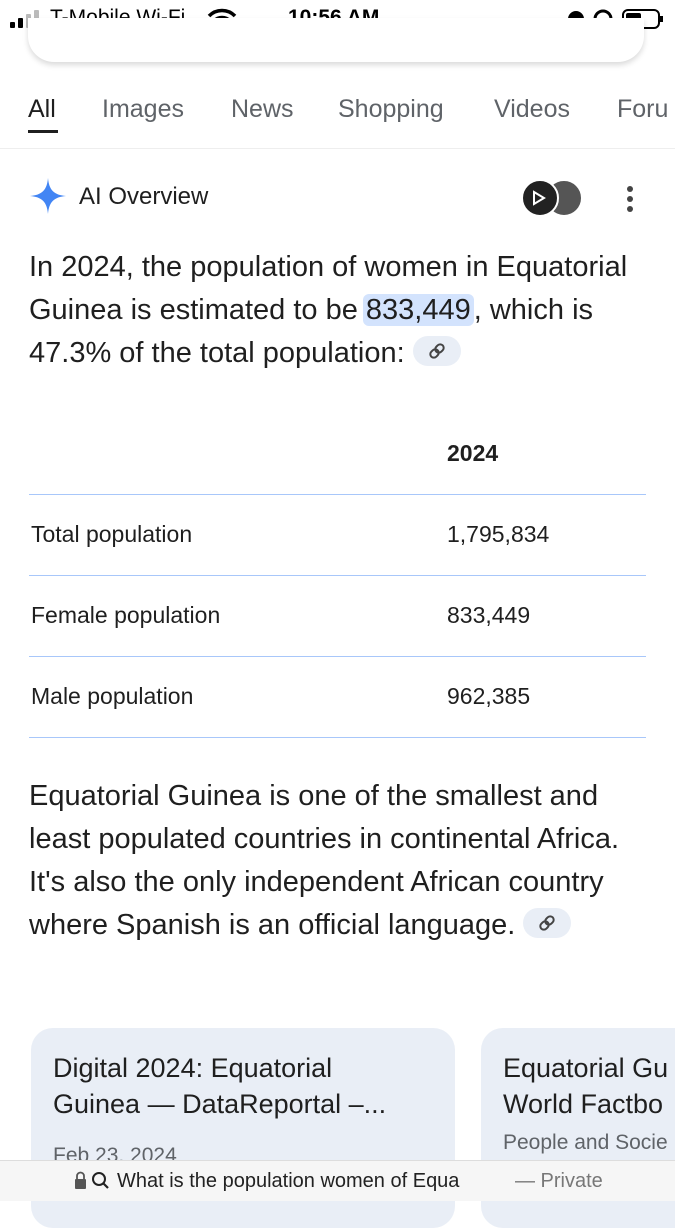 The height and width of the screenshot is (1228, 675). Describe the element at coordinates (643, 109) in the screenshot. I see `tab: Foru` at that location.